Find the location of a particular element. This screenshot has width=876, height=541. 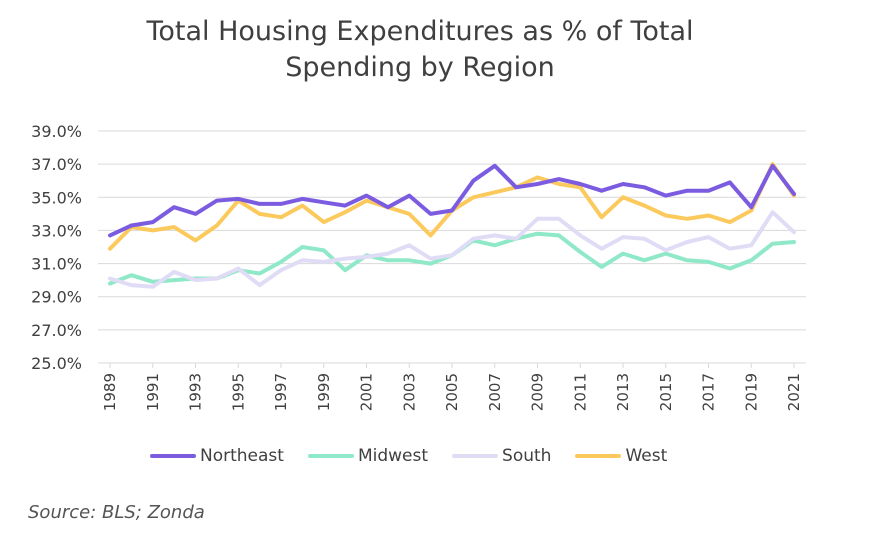

x-tick-label: 2017 is located at coordinates (709, 392).